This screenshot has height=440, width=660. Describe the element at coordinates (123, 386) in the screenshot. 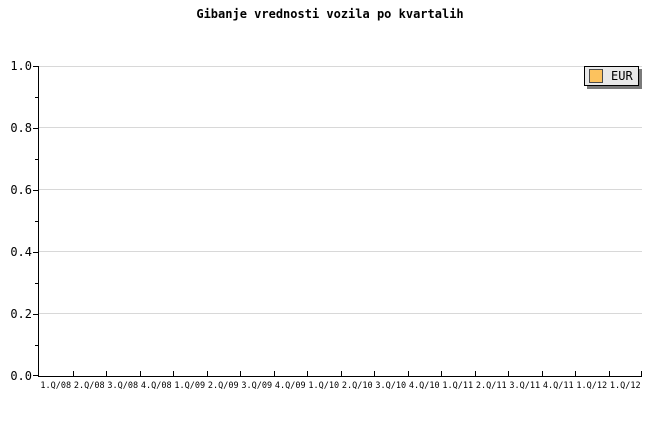

I see `x-axis-tick-label: 3.Q/08` at that location.